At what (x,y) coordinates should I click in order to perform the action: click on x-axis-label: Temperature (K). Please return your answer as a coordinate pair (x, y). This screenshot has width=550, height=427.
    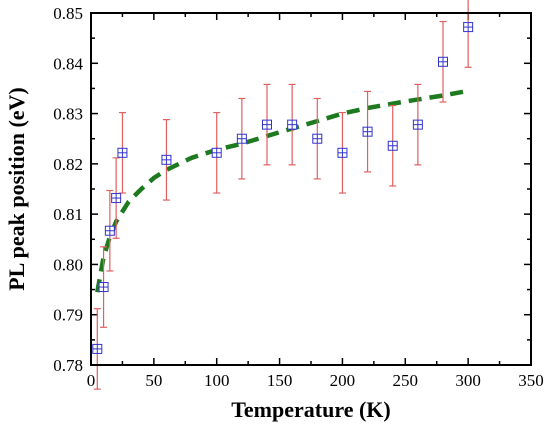
    Looking at the image, I should click on (310, 409).